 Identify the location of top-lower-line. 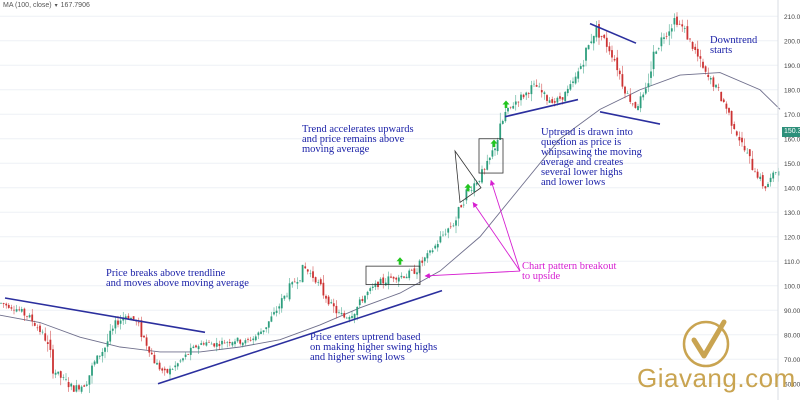
(630, 118).